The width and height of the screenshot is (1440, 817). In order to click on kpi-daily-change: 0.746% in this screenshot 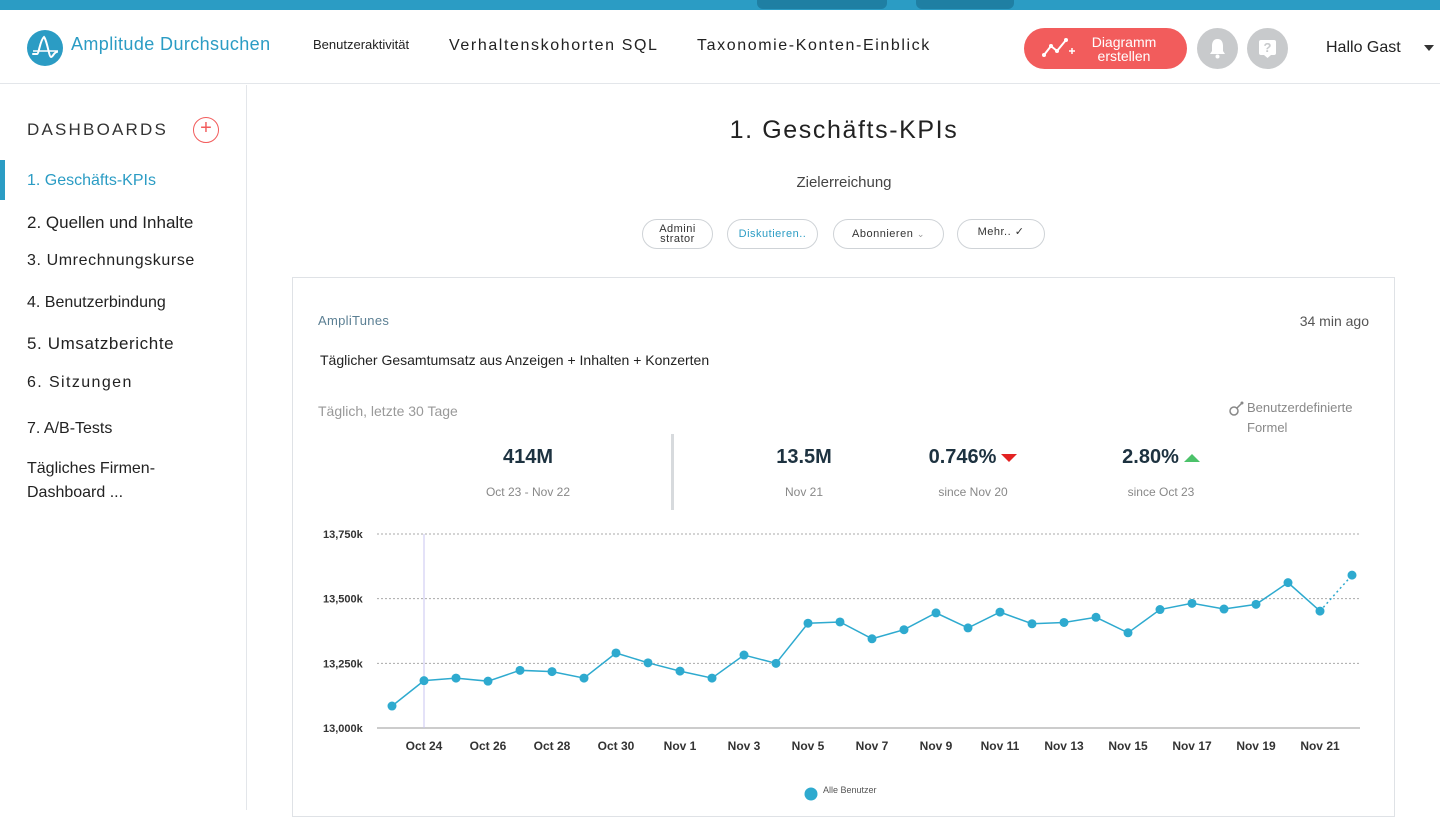, I will do `click(973, 457)`.